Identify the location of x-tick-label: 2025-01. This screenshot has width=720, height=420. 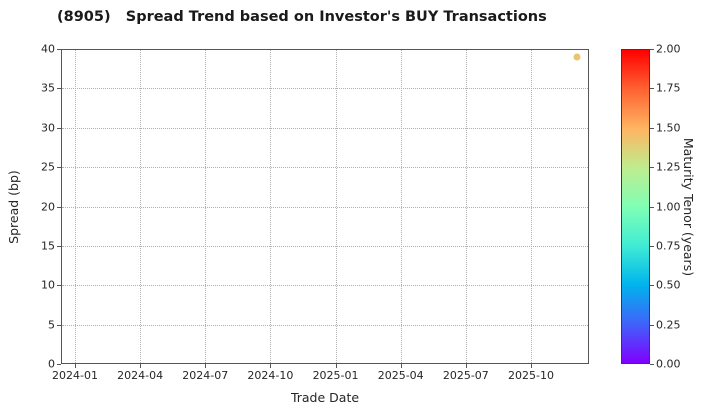
(335, 375).